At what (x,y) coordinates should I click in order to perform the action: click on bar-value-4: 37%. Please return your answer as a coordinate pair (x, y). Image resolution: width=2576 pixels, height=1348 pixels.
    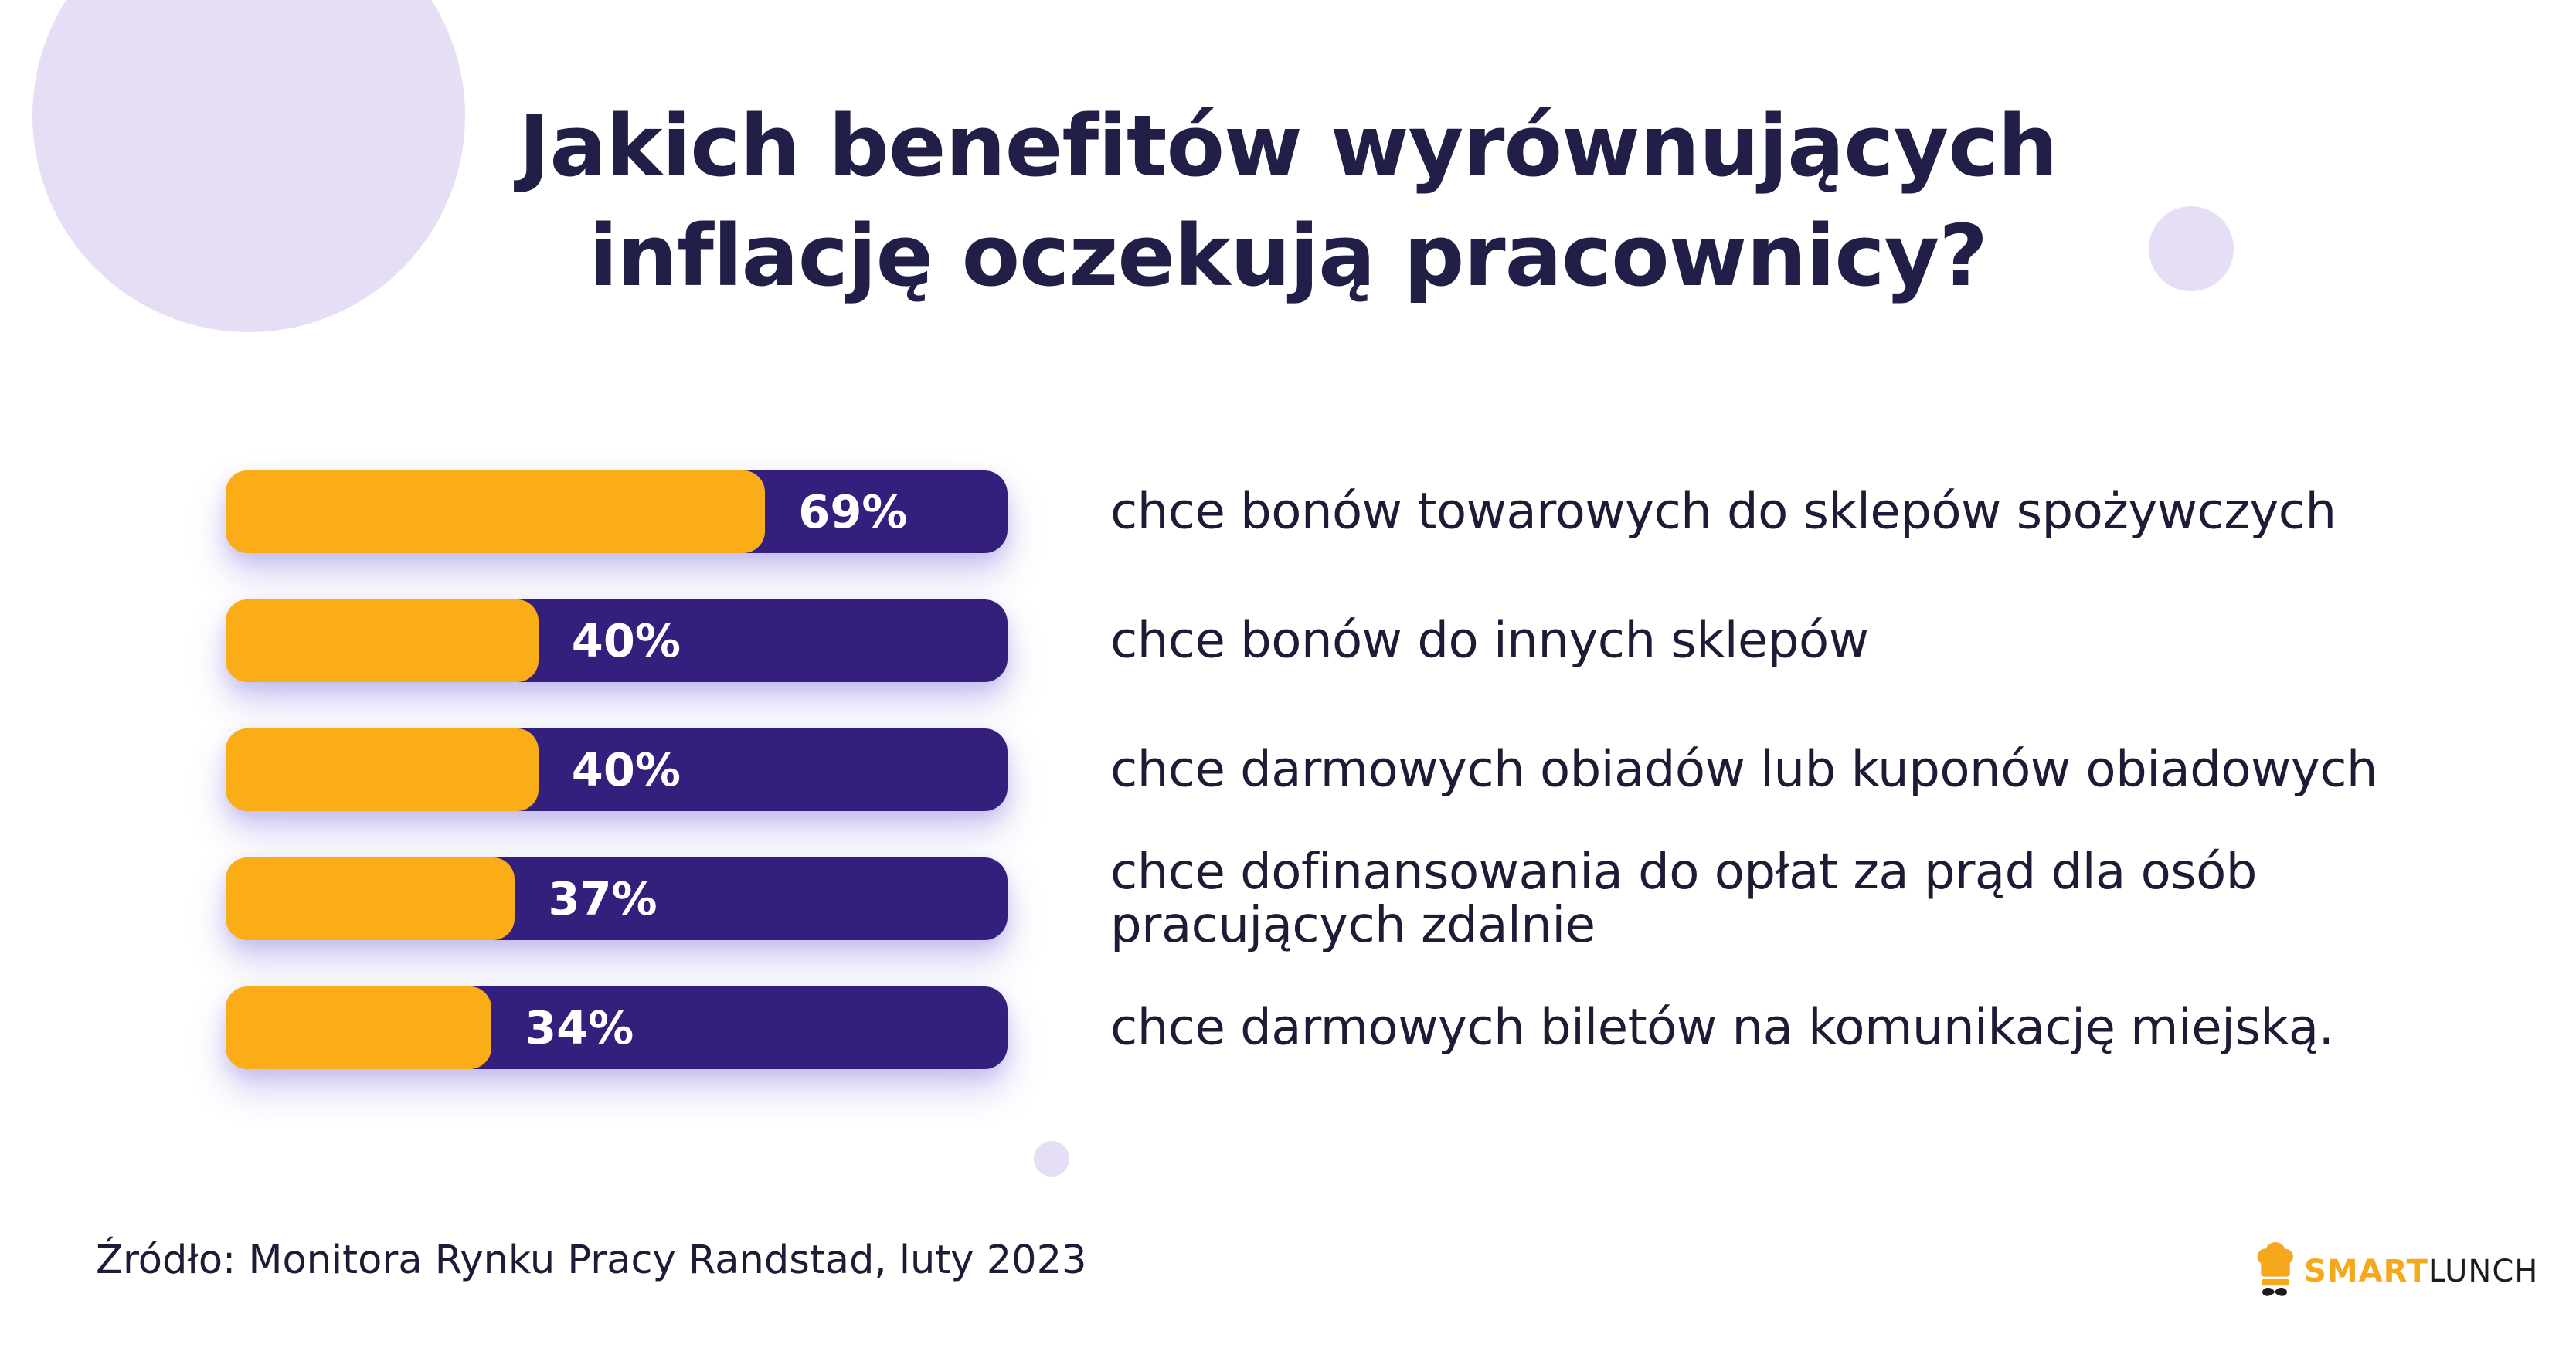
    Looking at the image, I should click on (603, 899).